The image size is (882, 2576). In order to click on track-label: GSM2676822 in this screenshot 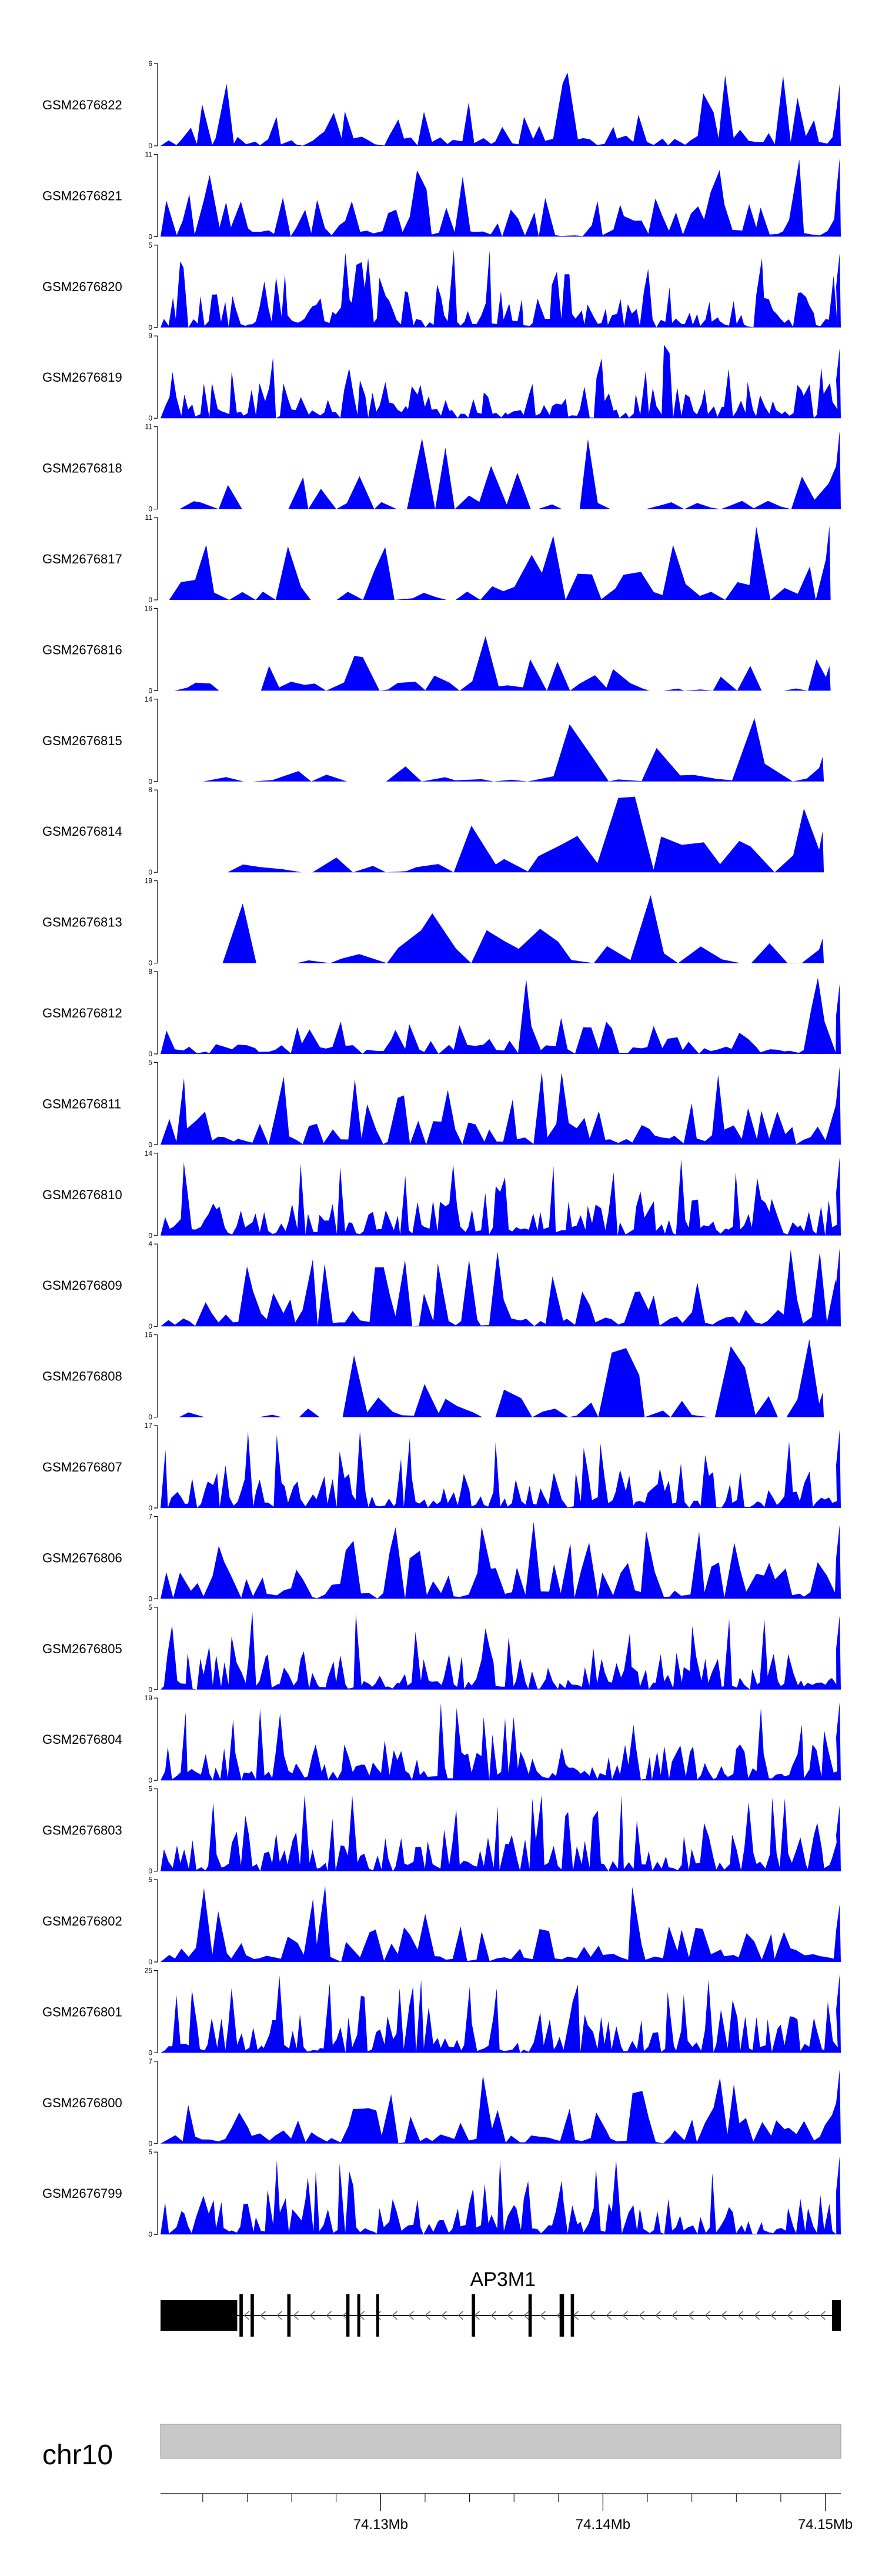, I will do `click(82, 105)`.